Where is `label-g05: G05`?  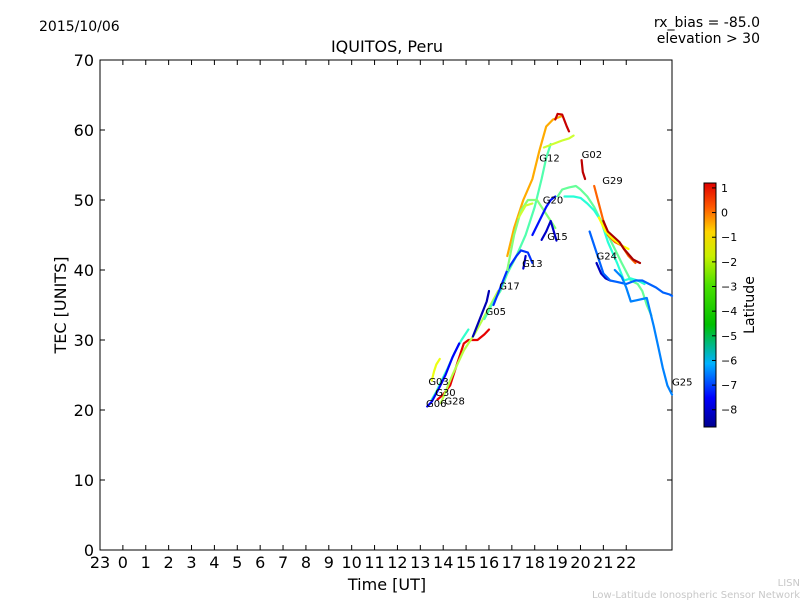
label-g05: G05 is located at coordinates (496, 312).